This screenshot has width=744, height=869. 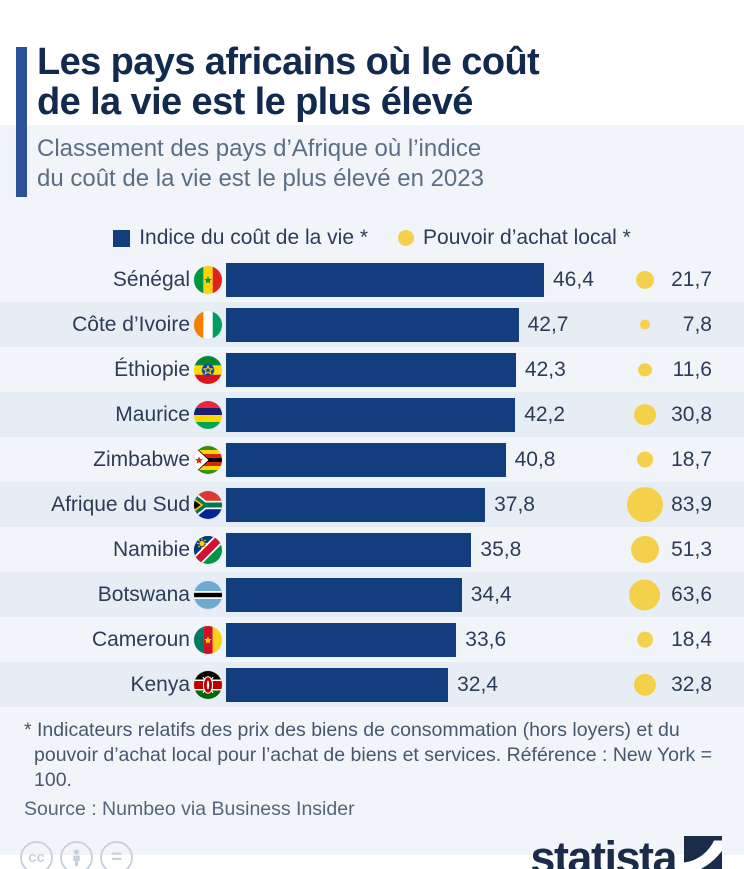 I want to click on purchasing-power-value: 32,8, so click(x=691, y=684).